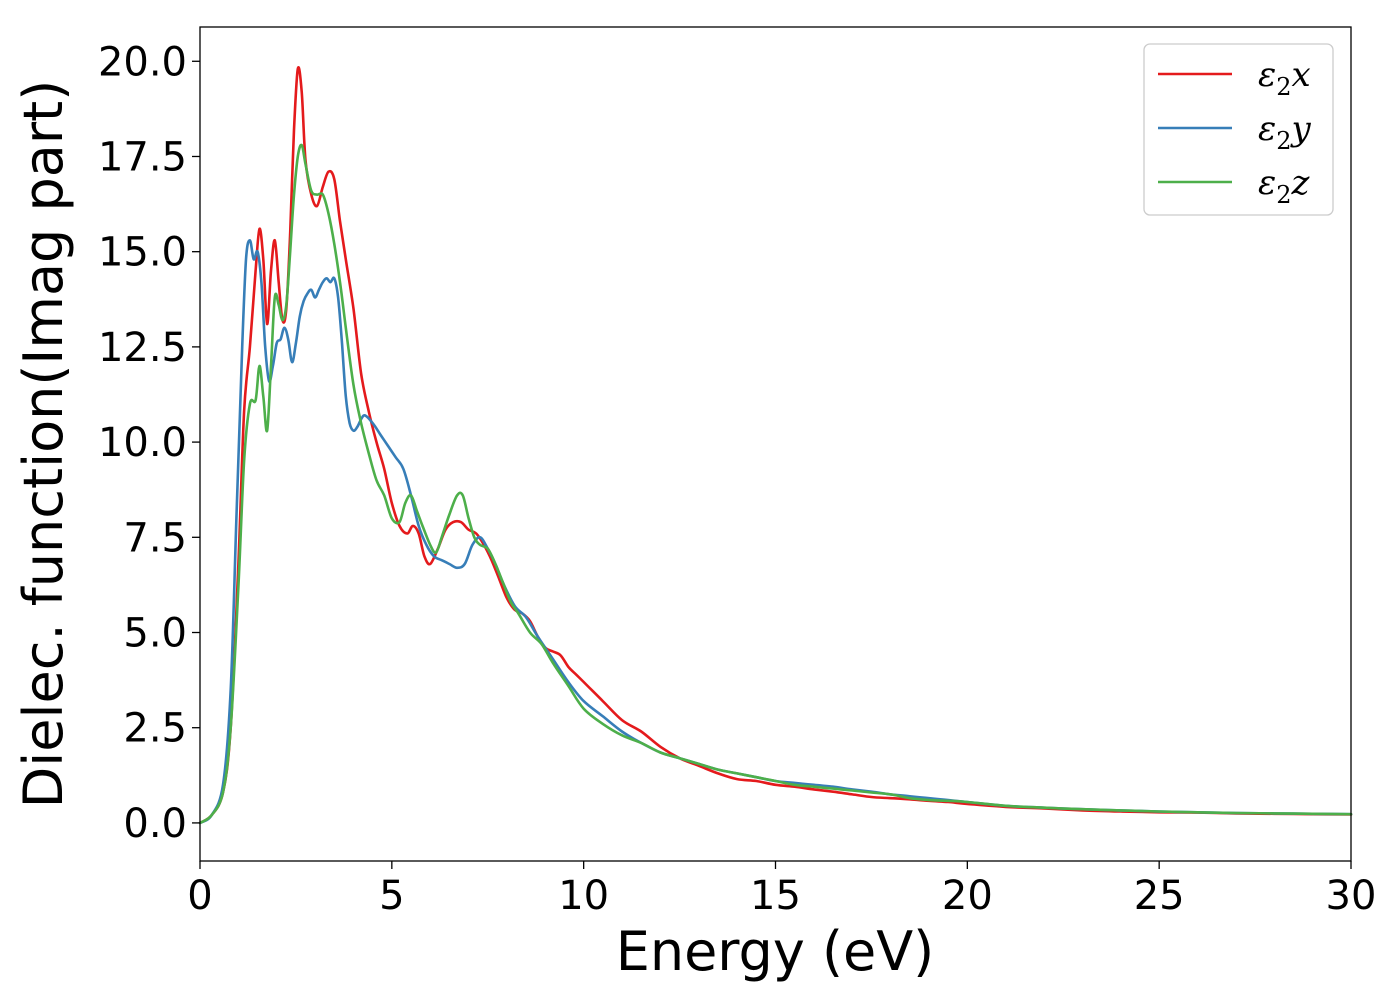 Image resolution: width=1400 pixels, height=1000 pixels. Describe the element at coordinates (391, 896) in the screenshot. I see `x-tick-label: 5` at that location.